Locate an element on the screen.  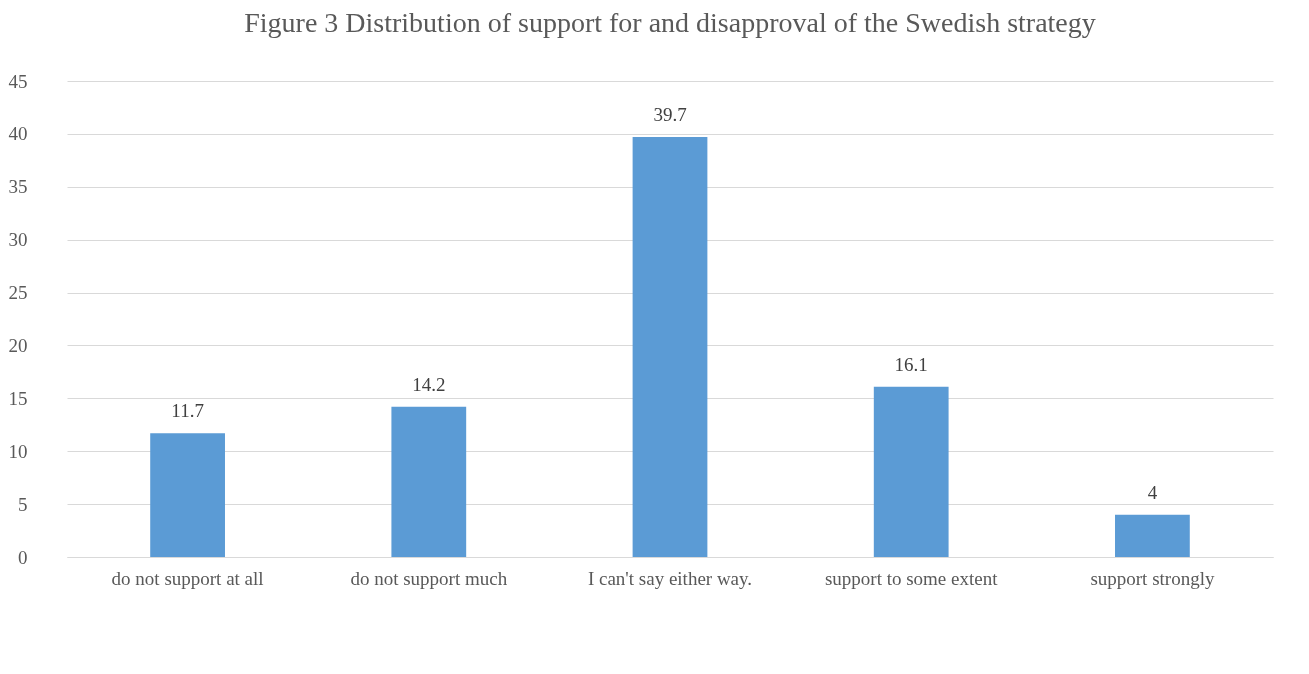
data-label: 39.7 is located at coordinates (670, 115).